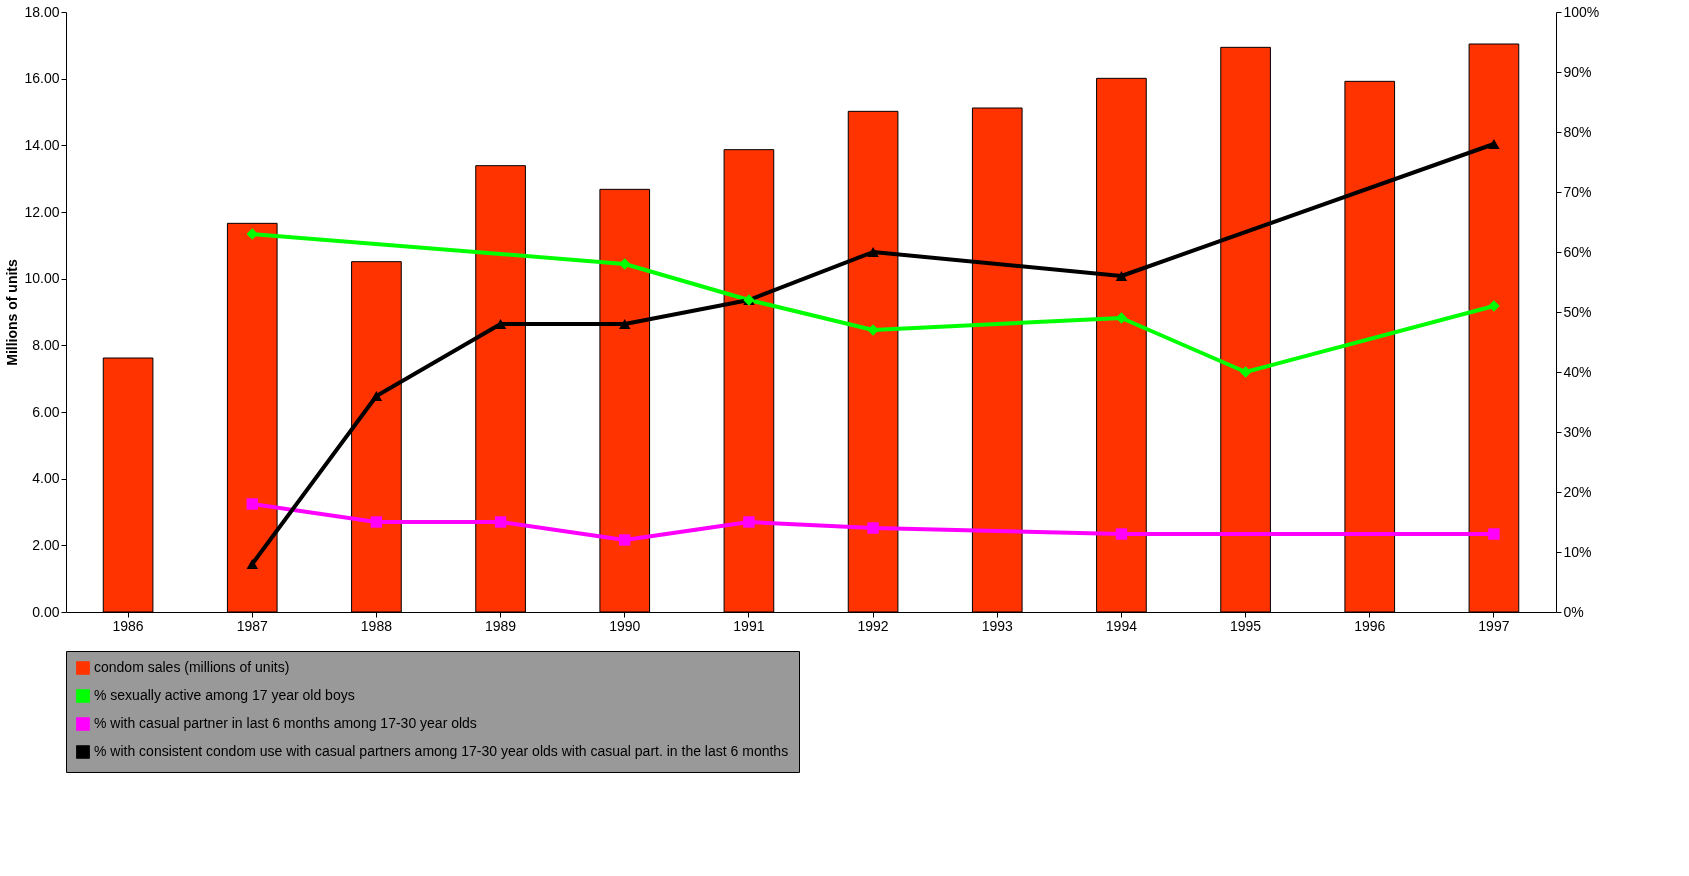 The image size is (1689, 876). What do you see at coordinates (997, 625) in the screenshot?
I see `x-tick-label: 1993` at bounding box center [997, 625].